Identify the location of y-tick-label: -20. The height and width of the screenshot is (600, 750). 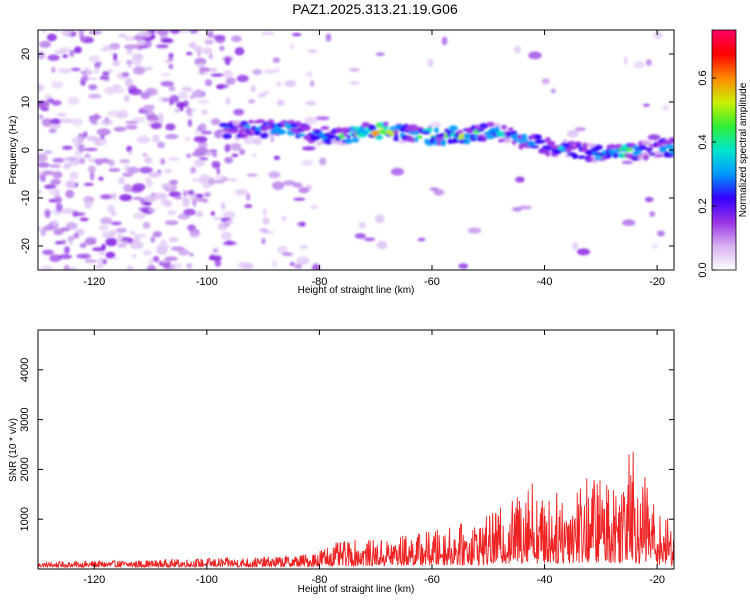
(26, 246).